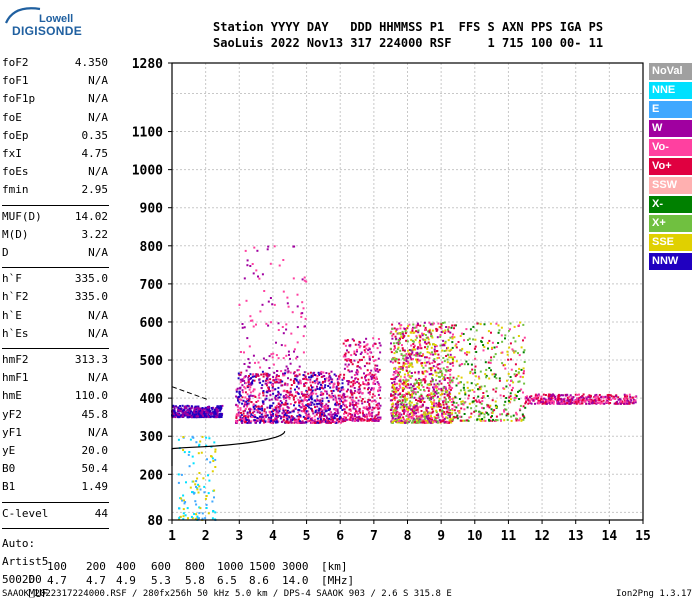  What do you see at coordinates (98, 432) in the screenshot?
I see `param-value: N/A` at bounding box center [98, 432].